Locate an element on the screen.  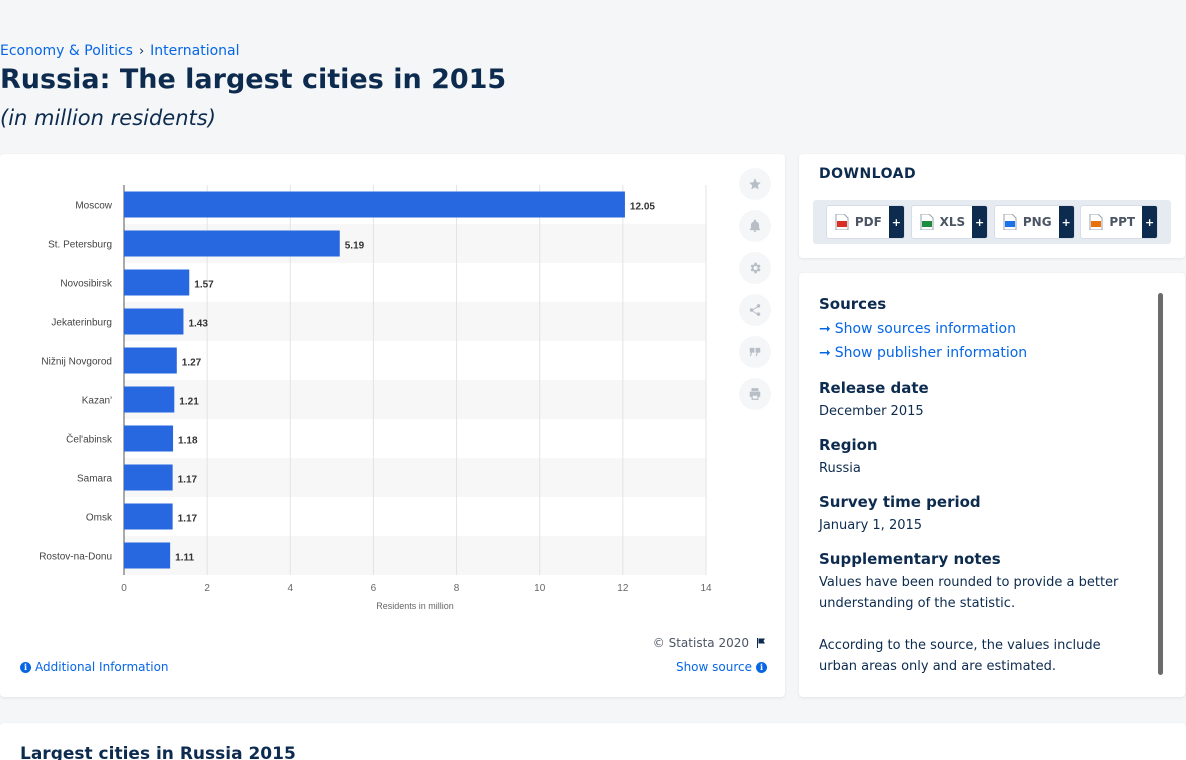
breadcrumb-international: International is located at coordinates (195, 51).